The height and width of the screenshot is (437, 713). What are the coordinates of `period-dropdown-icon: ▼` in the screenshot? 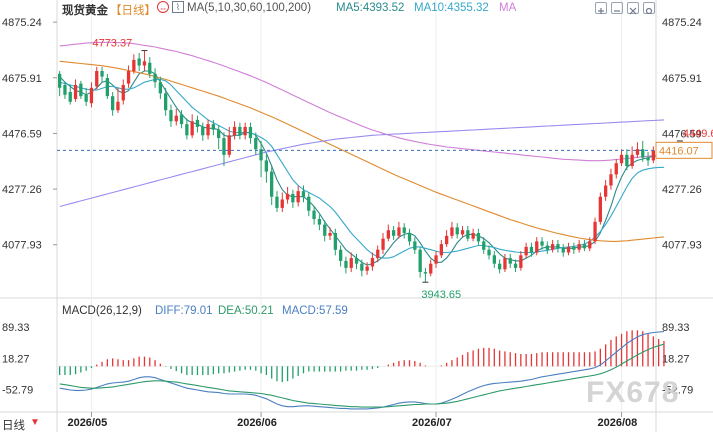 It's located at (35, 422).